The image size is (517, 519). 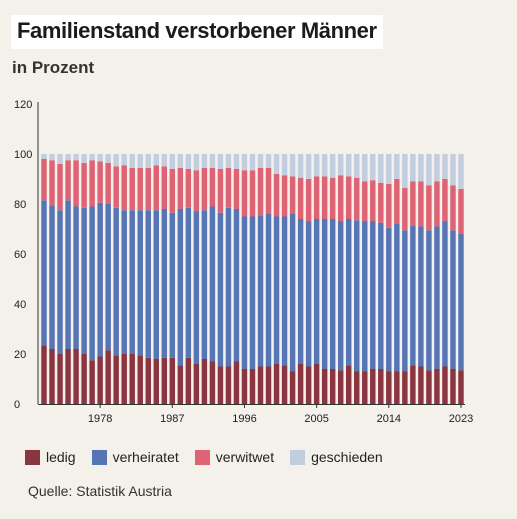 I want to click on x-tick-label: 1987, so click(x=172, y=419).